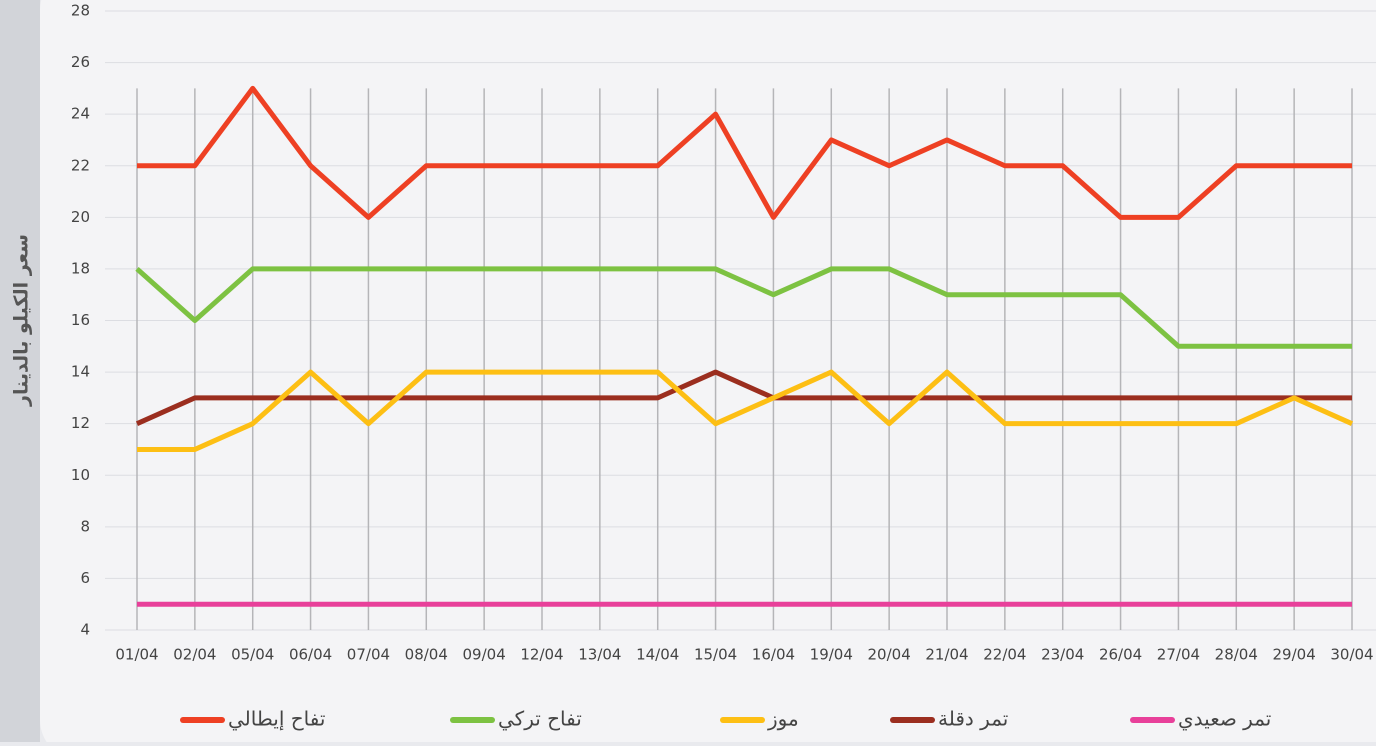  What do you see at coordinates (80, 268) in the screenshot?
I see `y-tick-label: 18` at bounding box center [80, 268].